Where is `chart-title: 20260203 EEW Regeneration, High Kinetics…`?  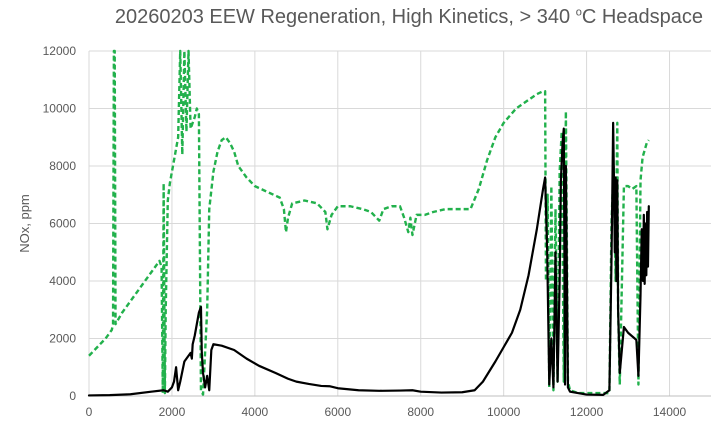 chart-title: 20260203 EEW Regeneration, High Kinetics… is located at coordinates (351, 17).